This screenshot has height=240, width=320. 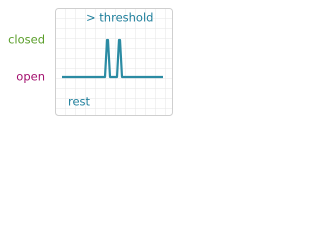 I want to click on y-tick-label: open, so click(x=30, y=77).